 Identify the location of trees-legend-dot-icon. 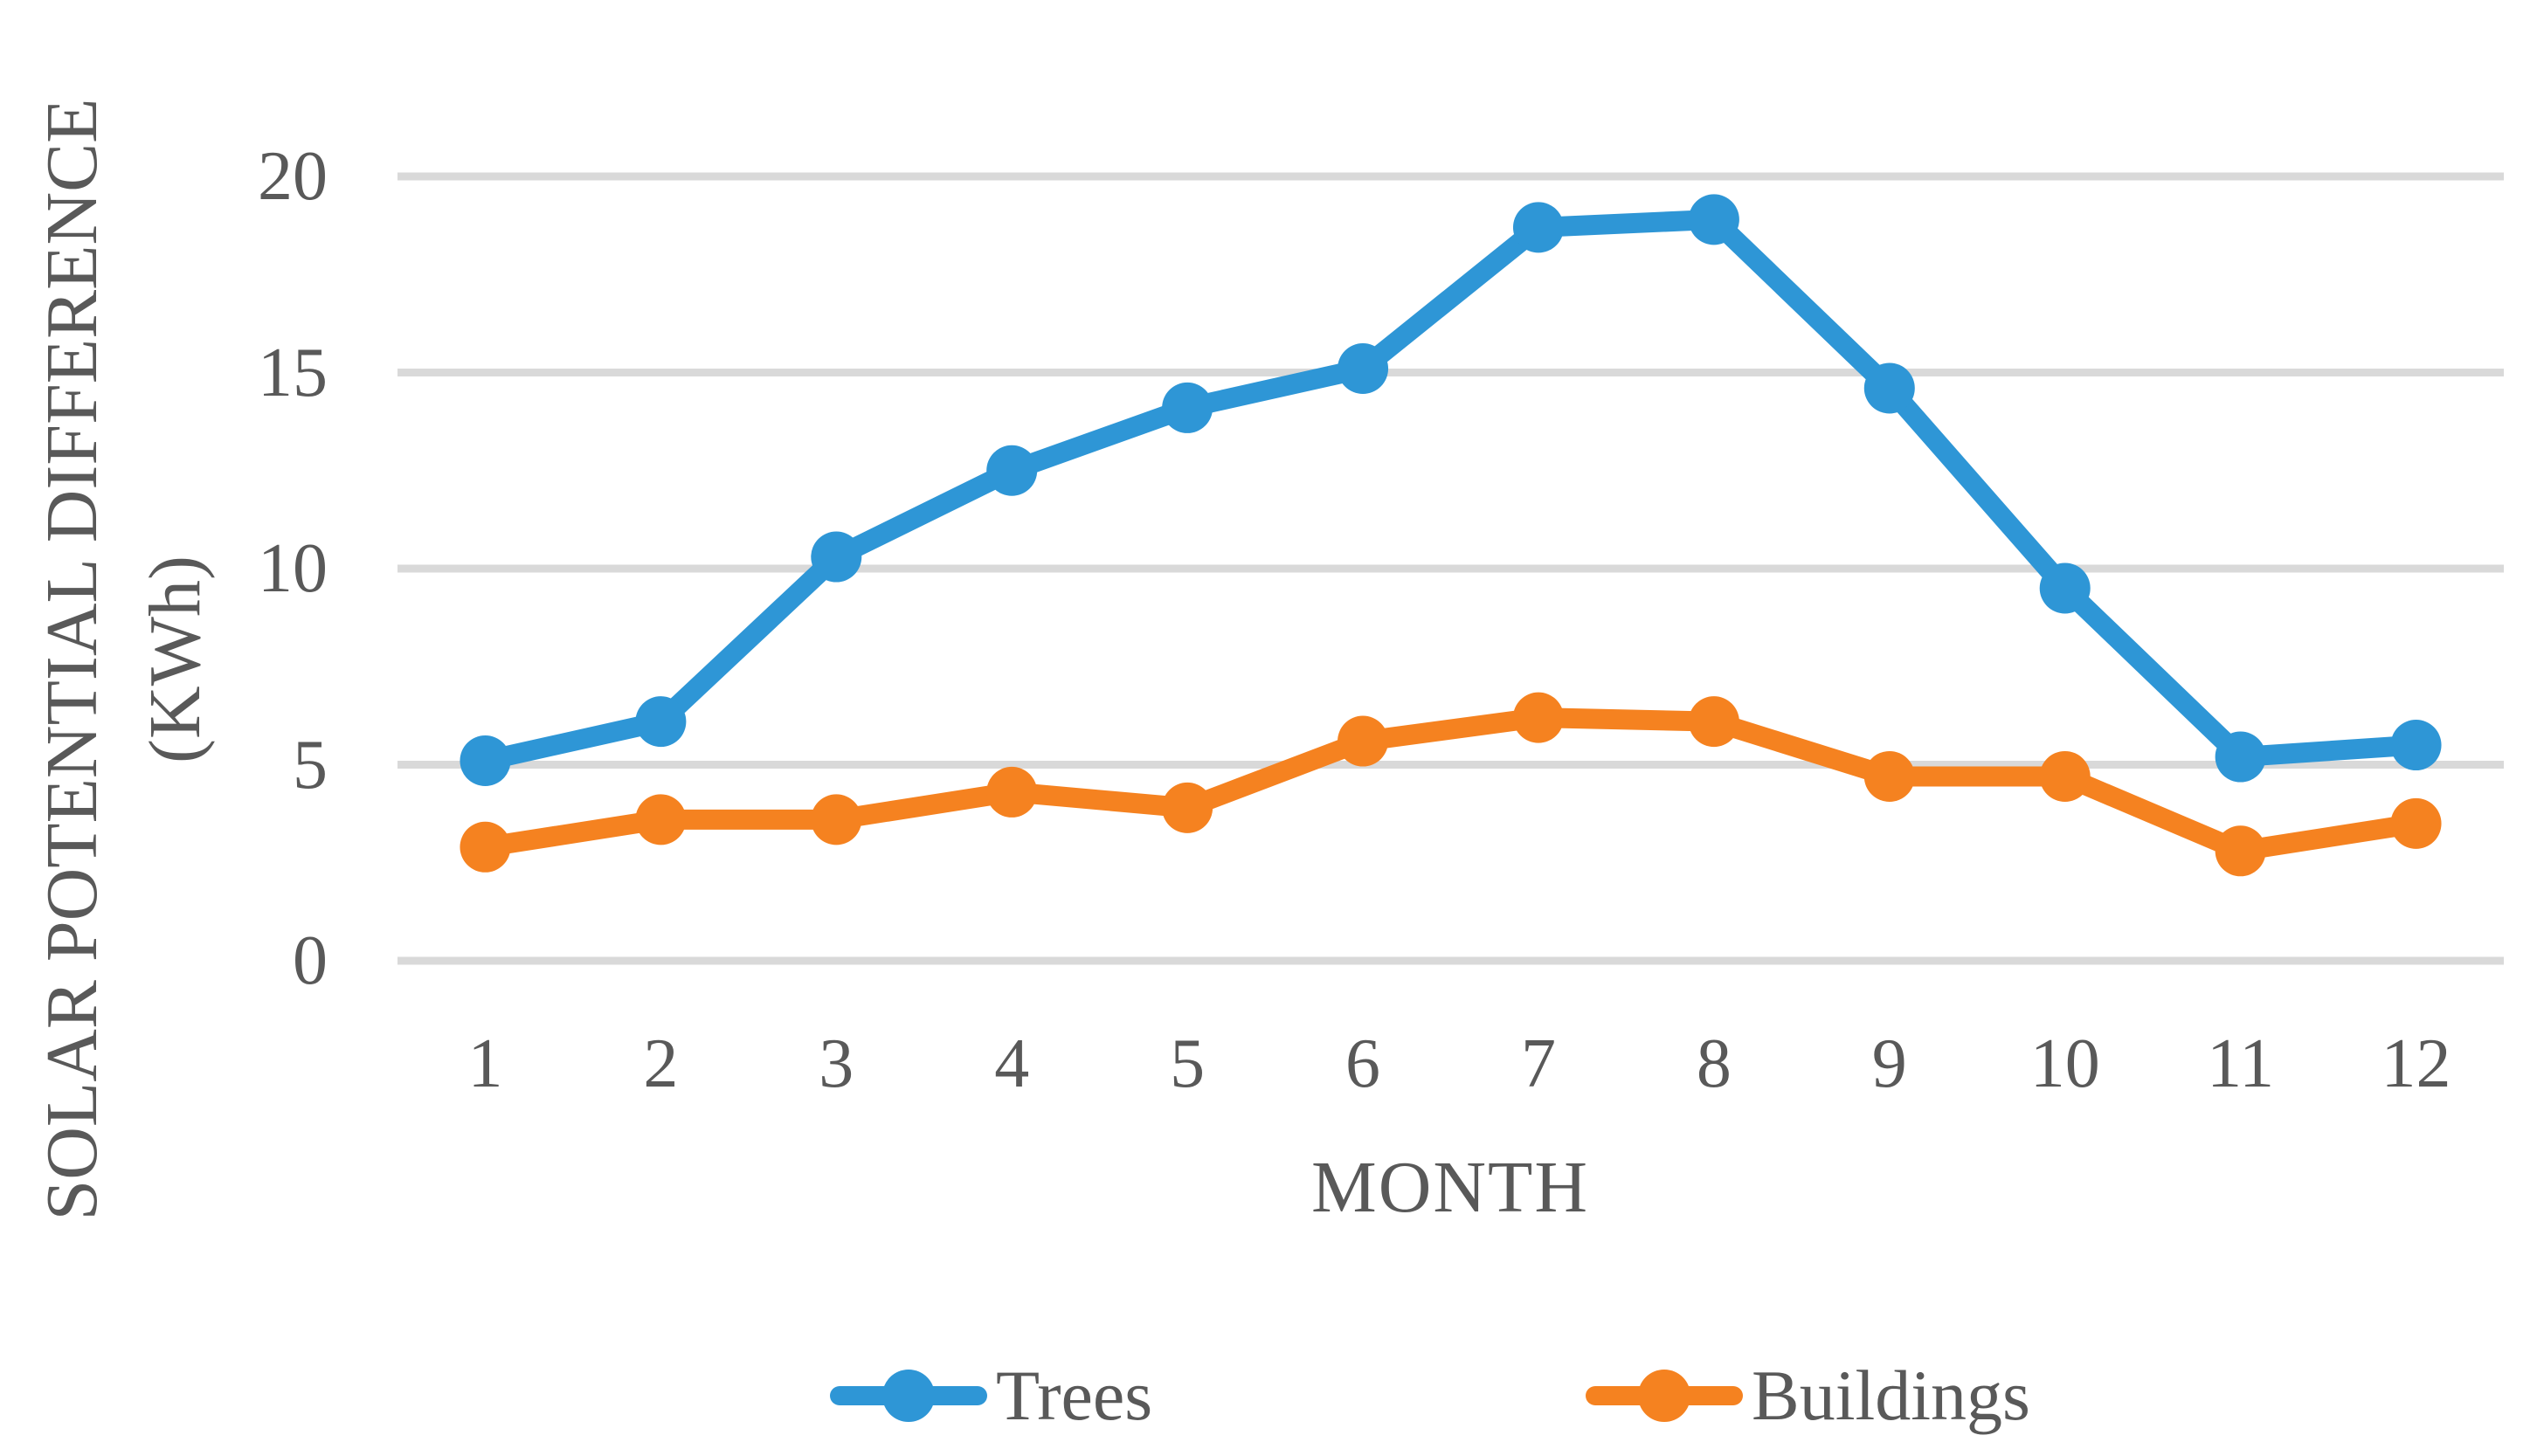
(908, 1395).